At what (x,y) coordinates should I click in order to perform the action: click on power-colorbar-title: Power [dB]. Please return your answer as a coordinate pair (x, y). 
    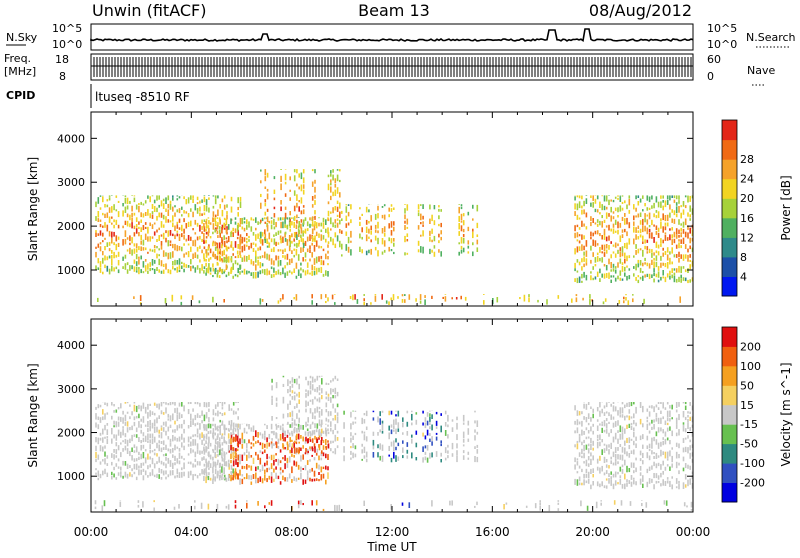
    Looking at the image, I should click on (786, 207).